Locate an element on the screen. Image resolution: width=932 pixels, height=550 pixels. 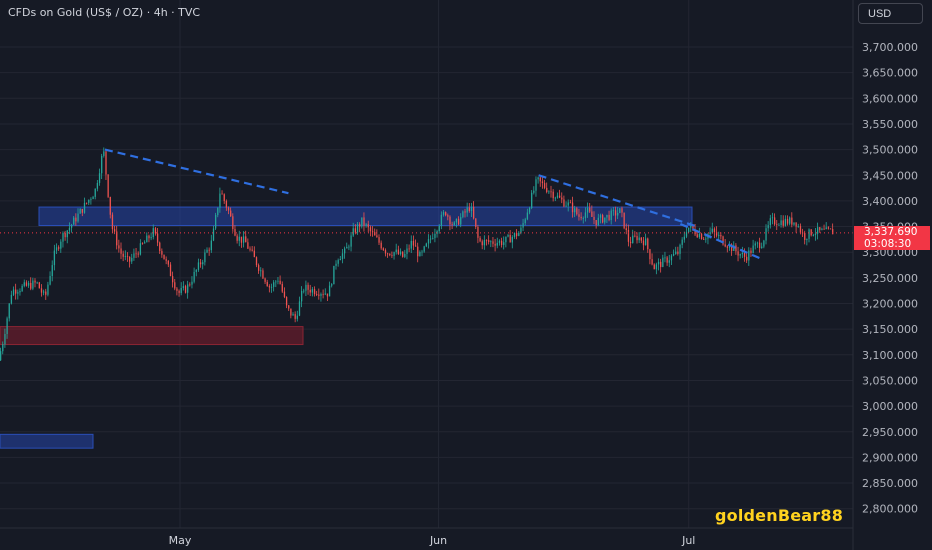
currency-button: USD is located at coordinates (890, 13).